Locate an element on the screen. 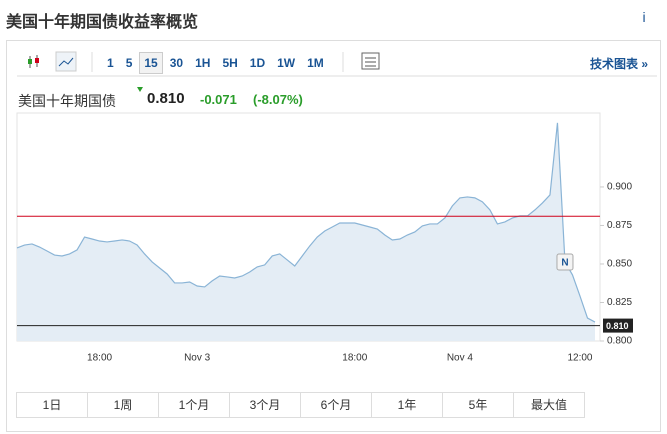 The image size is (667, 434). price-tag is located at coordinates (618, 325).